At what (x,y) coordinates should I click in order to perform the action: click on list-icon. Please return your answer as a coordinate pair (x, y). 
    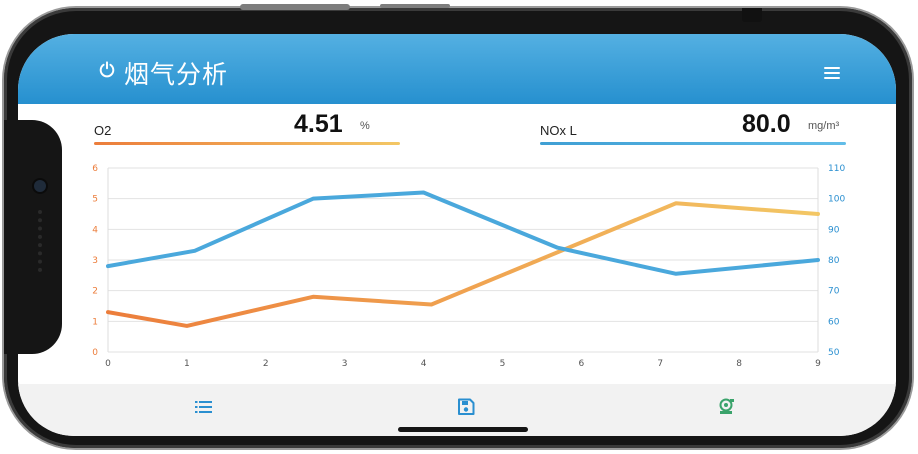
    Looking at the image, I should click on (204, 407).